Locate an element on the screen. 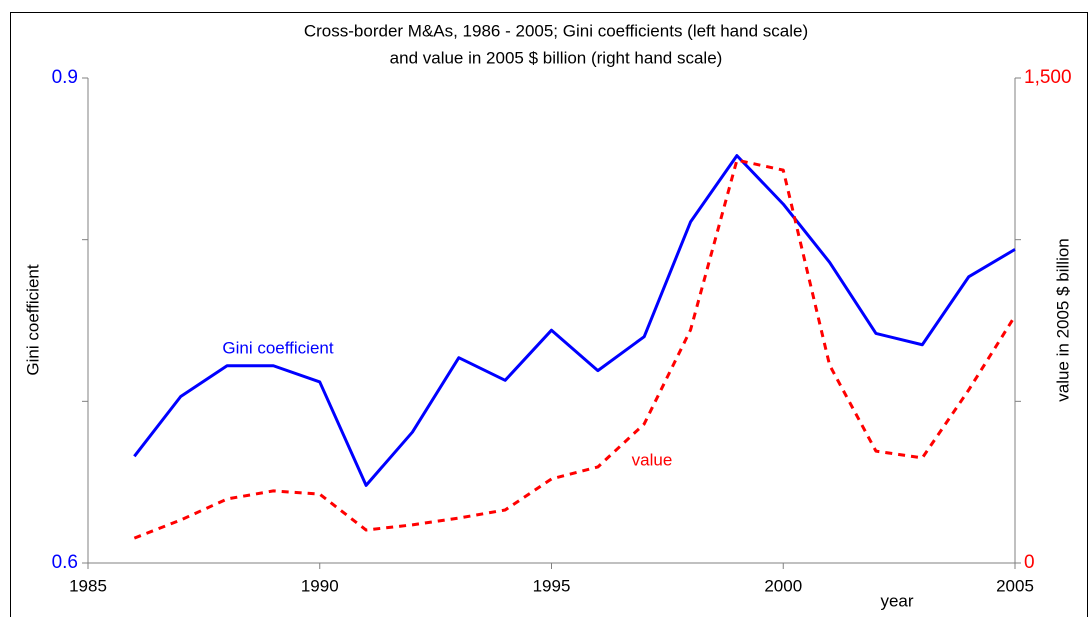  y-tick-label: 0.6 is located at coordinates (65, 562).